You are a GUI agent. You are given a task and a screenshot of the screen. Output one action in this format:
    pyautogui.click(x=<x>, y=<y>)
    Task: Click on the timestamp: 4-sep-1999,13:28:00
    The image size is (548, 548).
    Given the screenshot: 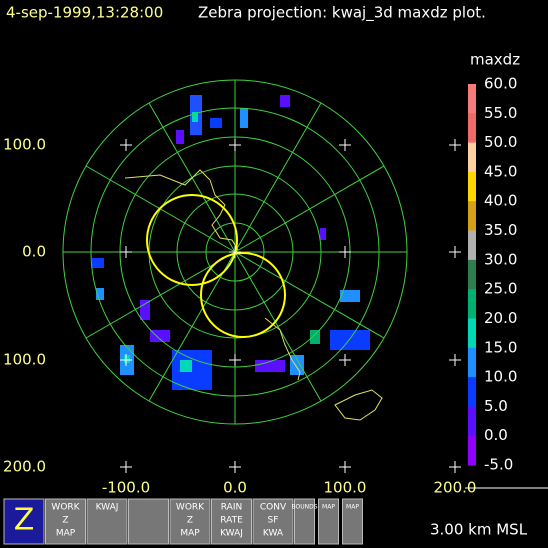 What is the action you would take?
    pyautogui.click(x=84, y=13)
    